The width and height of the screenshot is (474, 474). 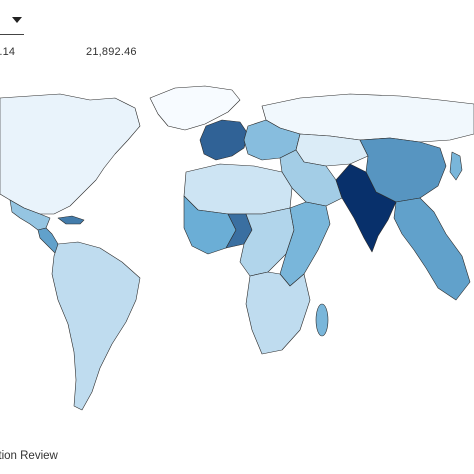 What do you see at coordinates (322, 320) in the screenshot?
I see `region-madagascar` at bounding box center [322, 320].